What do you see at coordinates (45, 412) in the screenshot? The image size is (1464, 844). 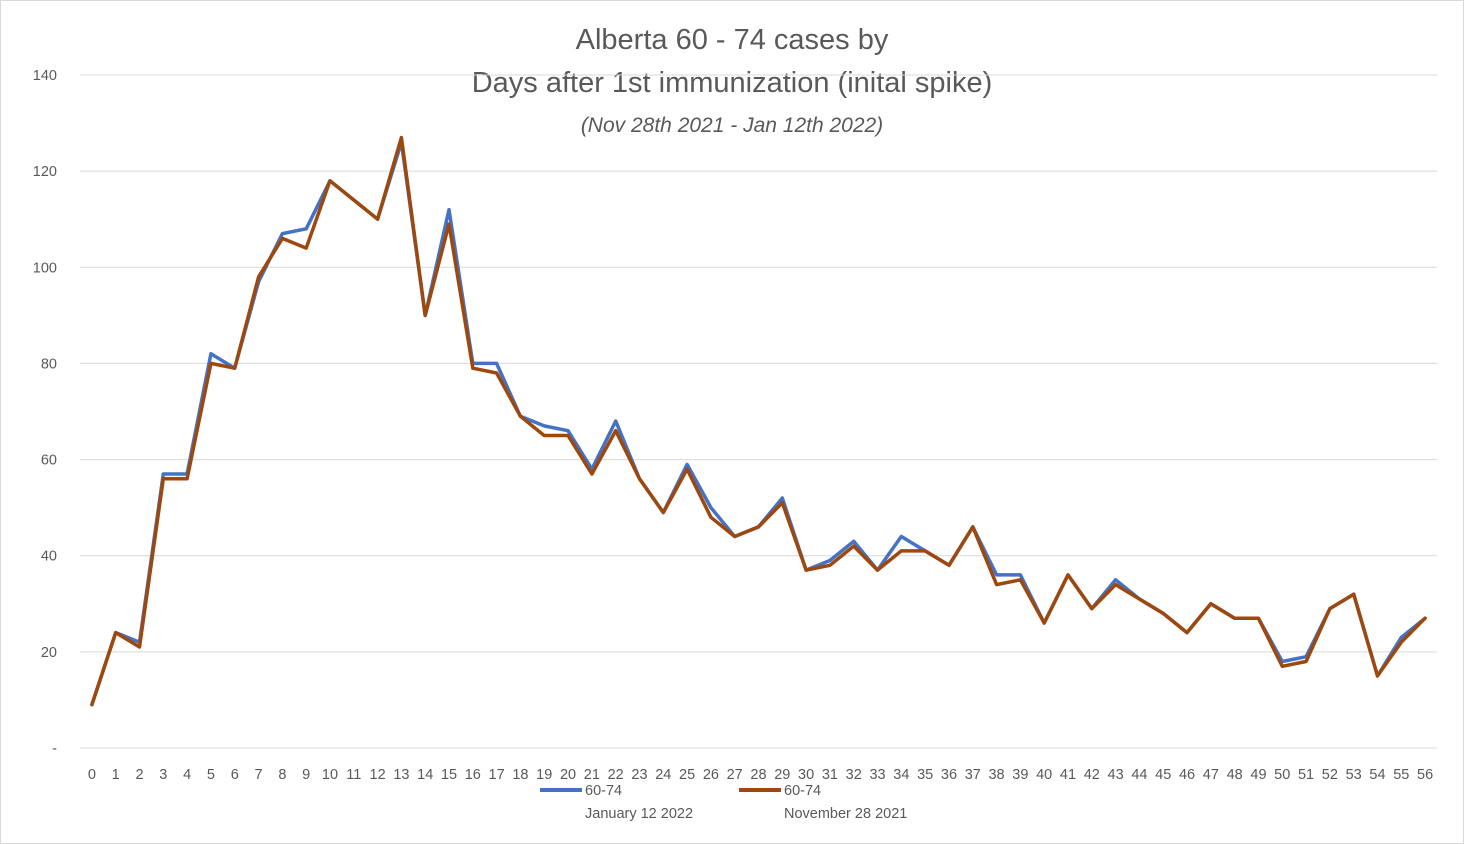 I see `y-axis: - 20 40 60 80 100 120 140` at bounding box center [45, 412].